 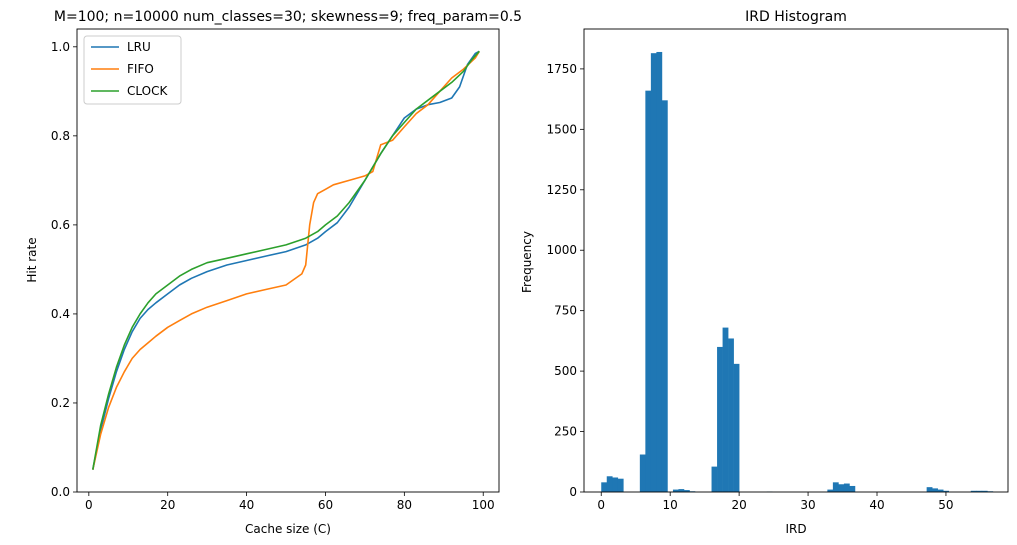 What do you see at coordinates (483, 505) in the screenshot?
I see `x-tick-label: 100` at bounding box center [483, 505].